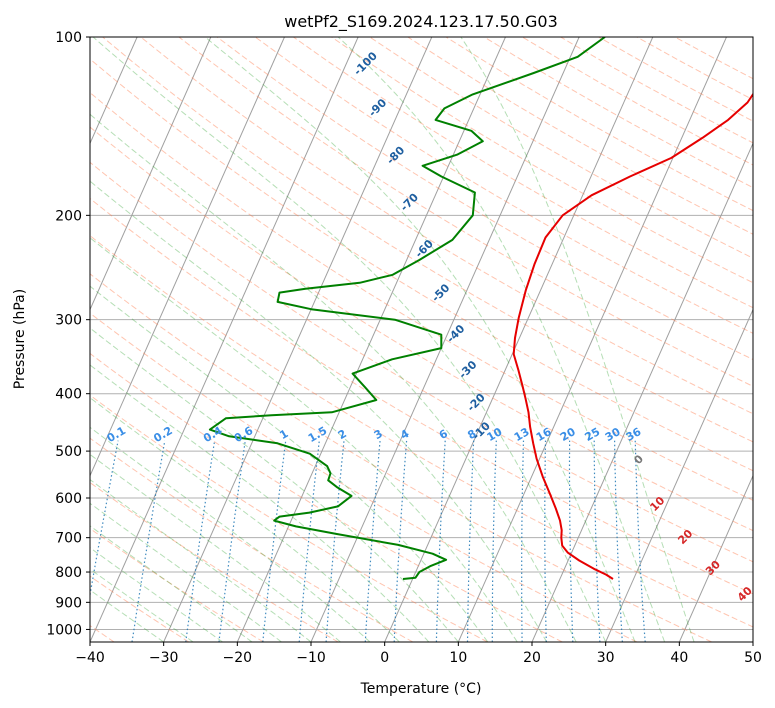  What do you see at coordinates (68, 334) in the screenshot?
I see `y-axis-ticks: 100 200 300 400 500 600 700 800 900 1000` at bounding box center [68, 334].